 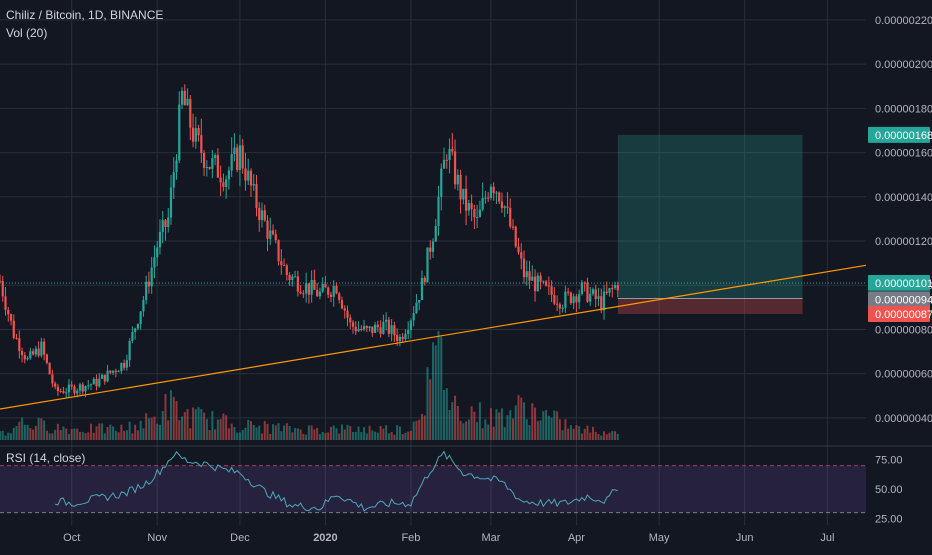 I want to click on price-tick-label: 0.00000140, so click(x=903, y=198).